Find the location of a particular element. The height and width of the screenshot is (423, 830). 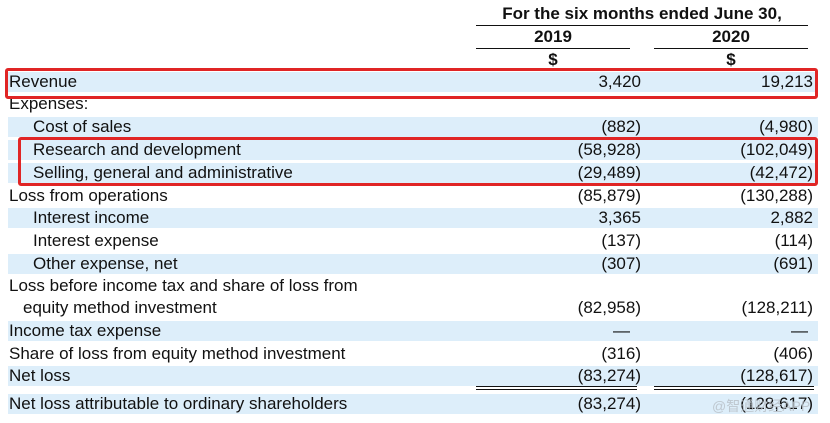

currency-2019: $ is located at coordinates (553, 59).